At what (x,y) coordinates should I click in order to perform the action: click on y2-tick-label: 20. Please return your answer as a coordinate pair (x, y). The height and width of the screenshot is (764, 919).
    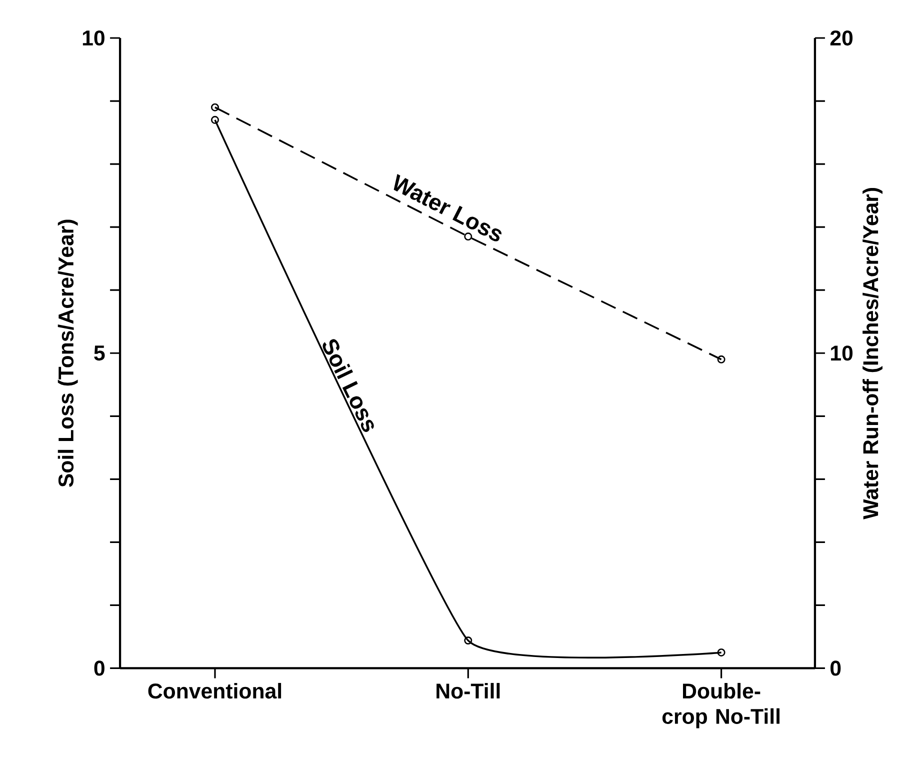
    Looking at the image, I should click on (841, 38).